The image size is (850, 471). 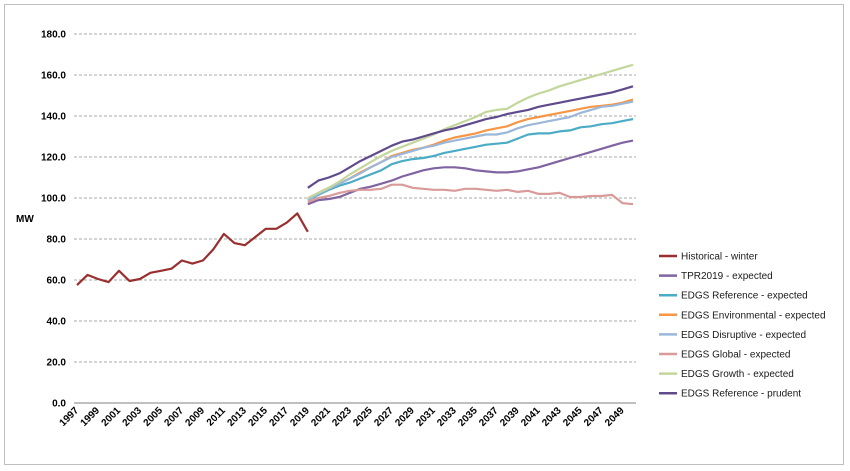 I want to click on y-tick-label: 40.0, so click(x=57, y=322).